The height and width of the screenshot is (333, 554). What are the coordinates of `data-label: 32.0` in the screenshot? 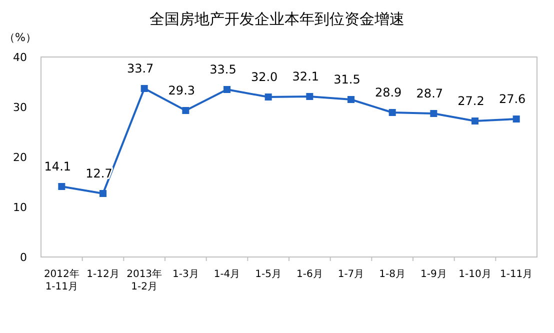 It's located at (264, 77).